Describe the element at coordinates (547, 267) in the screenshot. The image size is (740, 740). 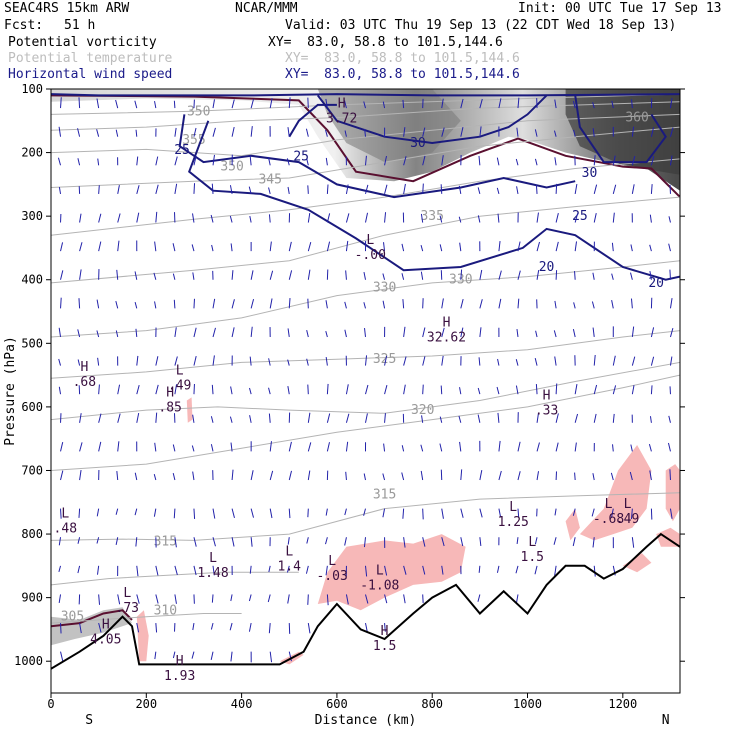
I see `wind-label: 20` at that location.